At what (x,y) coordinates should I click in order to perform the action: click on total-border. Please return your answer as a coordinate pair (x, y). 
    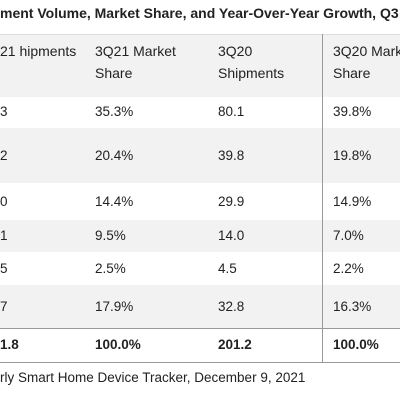
    Looking at the image, I should click on (200, 328).